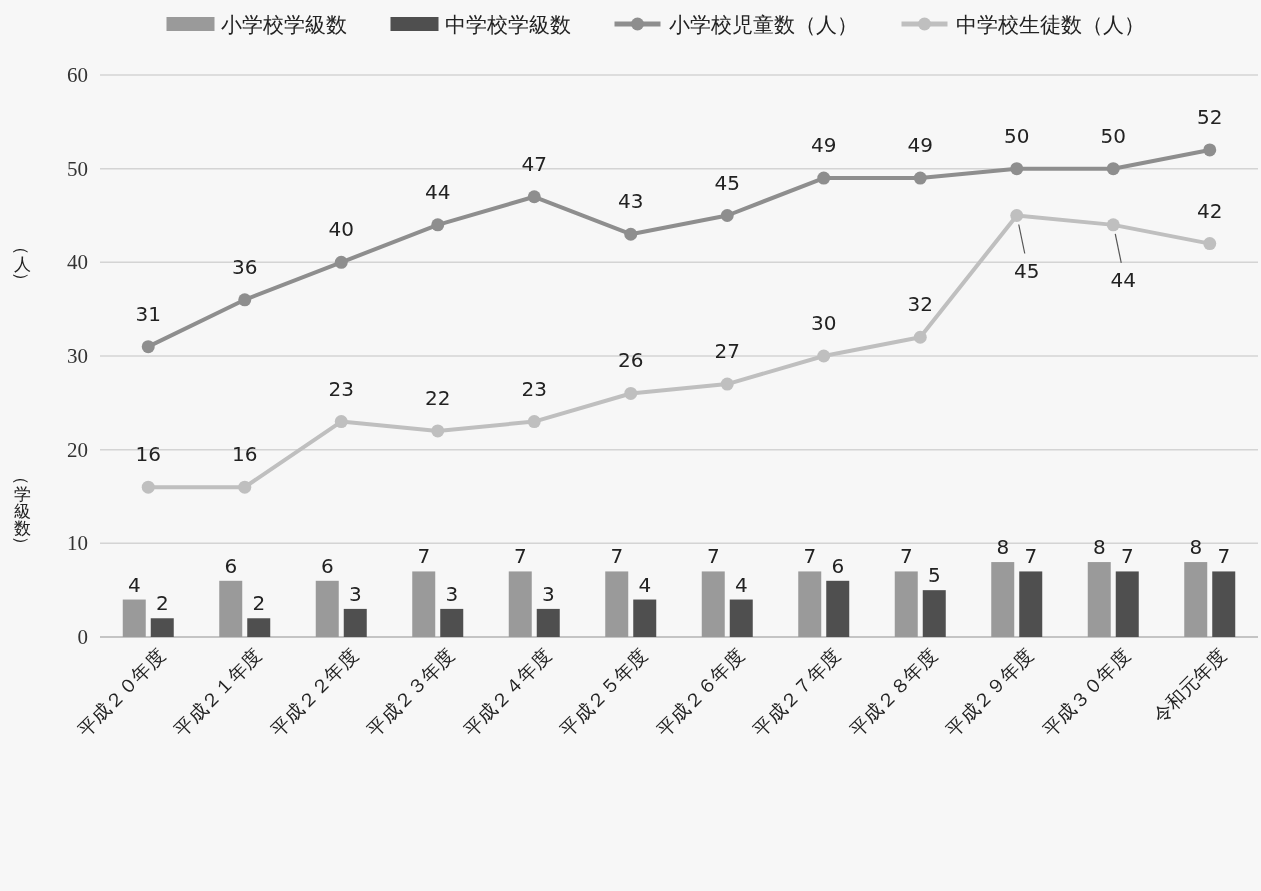 The height and width of the screenshot is (891, 1261). Describe the element at coordinates (1086, 692) in the screenshot. I see `x-tick-label: 平成３０年度` at that location.